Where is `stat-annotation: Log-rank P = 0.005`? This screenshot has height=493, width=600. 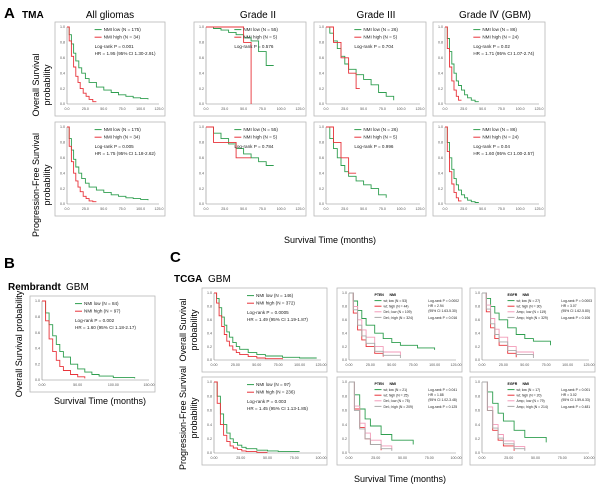
stat-annotation: Log-rank P = 0.005 is located at coordinates (115, 146).